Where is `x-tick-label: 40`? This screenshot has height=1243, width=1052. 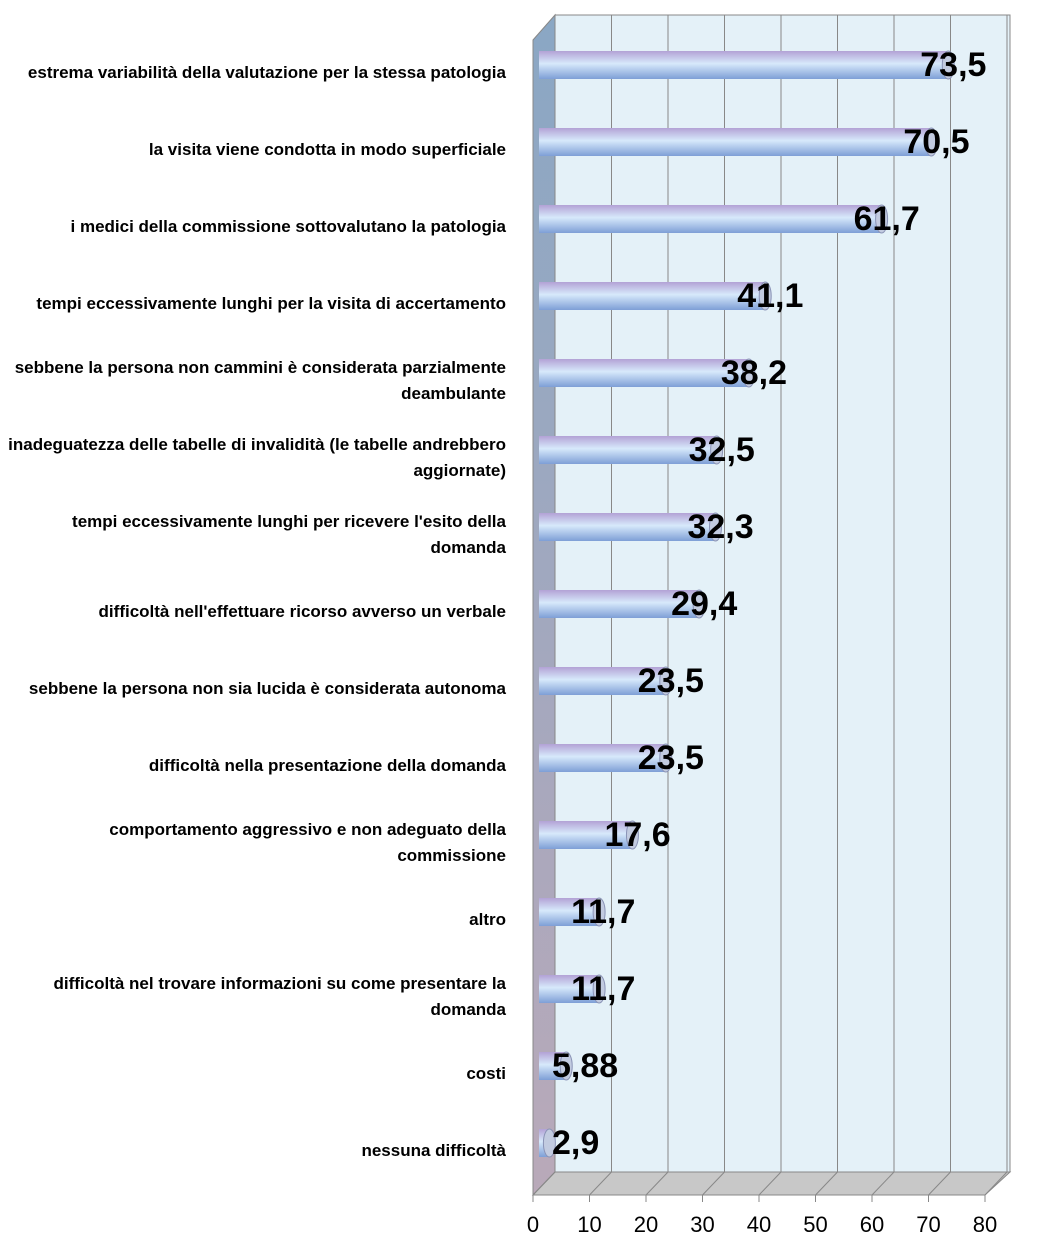
x-tick-label: 40 is located at coordinates (759, 1224).